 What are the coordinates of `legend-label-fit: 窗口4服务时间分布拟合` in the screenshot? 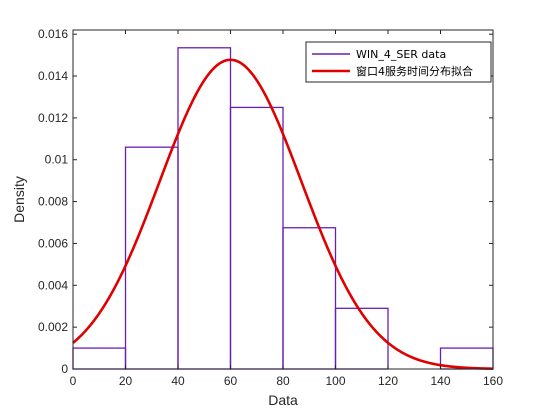 It's located at (414, 71).